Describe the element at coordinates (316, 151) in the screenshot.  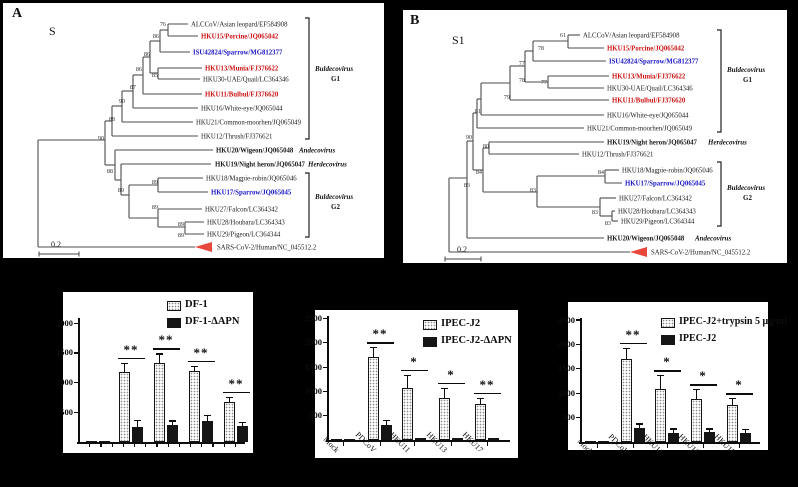
I see `genus-label: Andecovirus` at that location.